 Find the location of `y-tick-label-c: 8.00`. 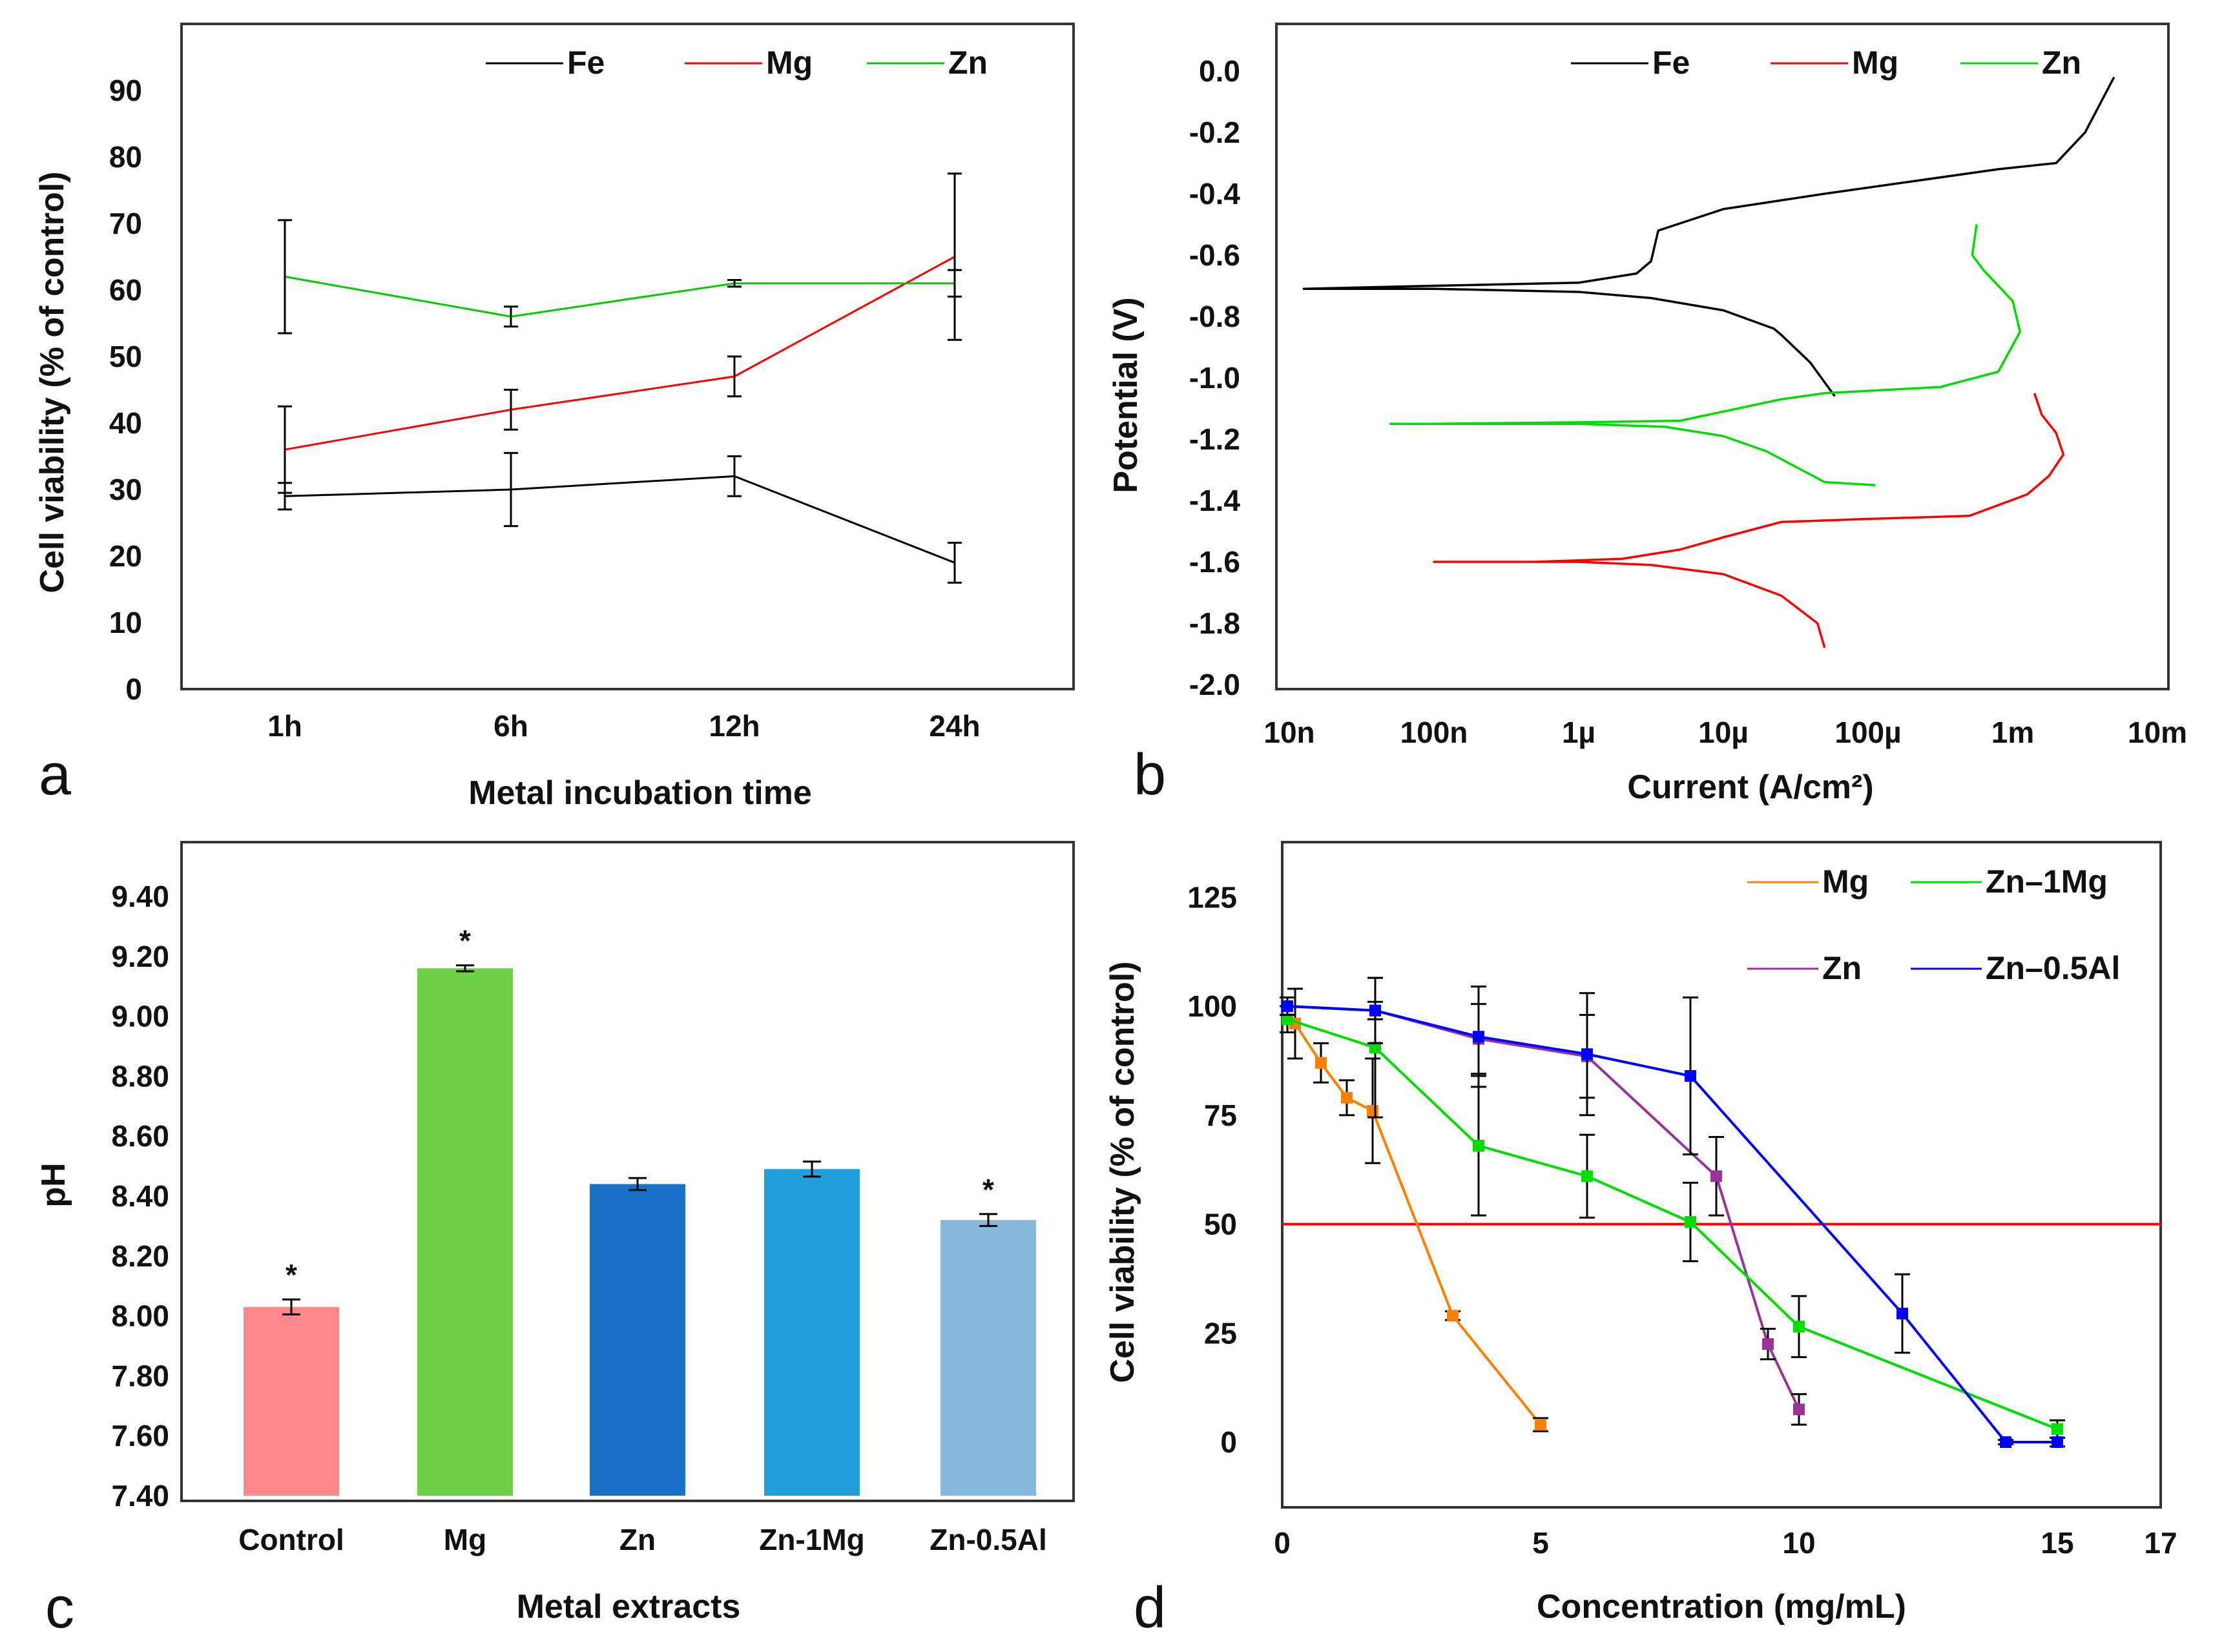

y-tick-label-c: 8.00 is located at coordinates (140, 1316).